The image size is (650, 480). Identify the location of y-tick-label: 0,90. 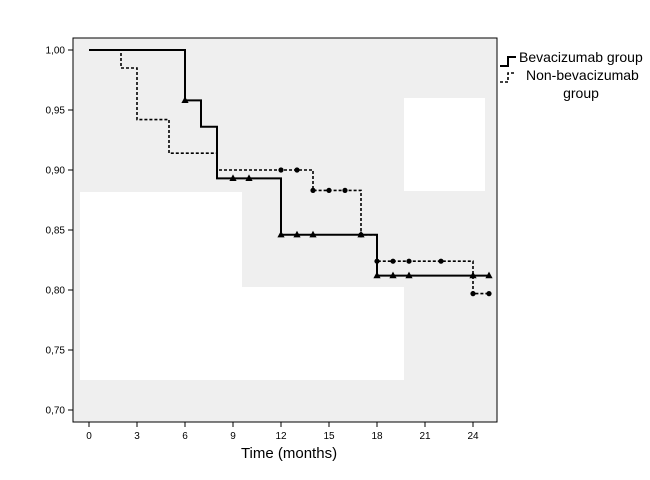
(56, 171).